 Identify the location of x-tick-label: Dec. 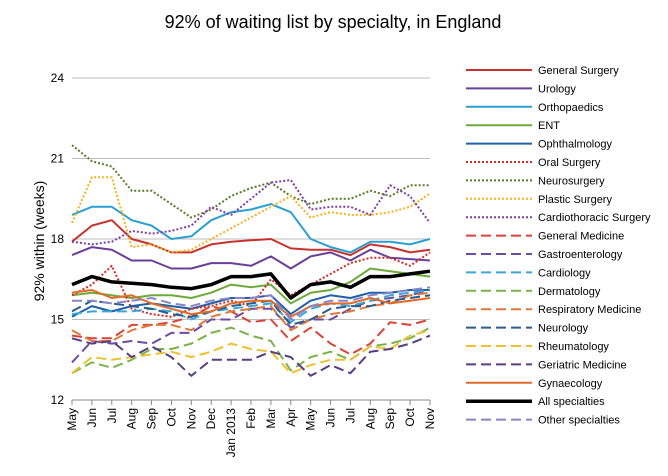
(211, 418).